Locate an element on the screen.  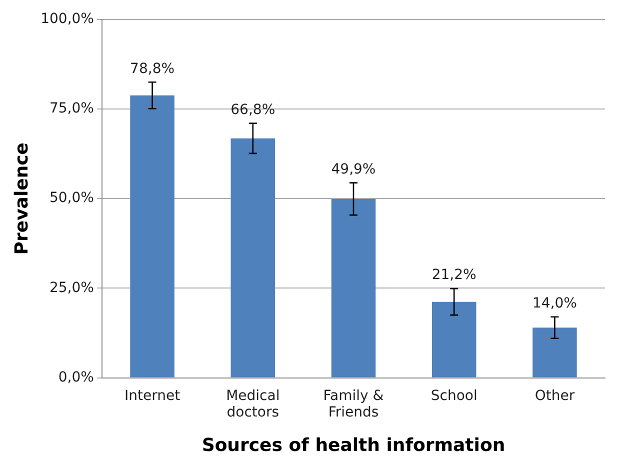
x-tick-label: School is located at coordinates (454, 396).